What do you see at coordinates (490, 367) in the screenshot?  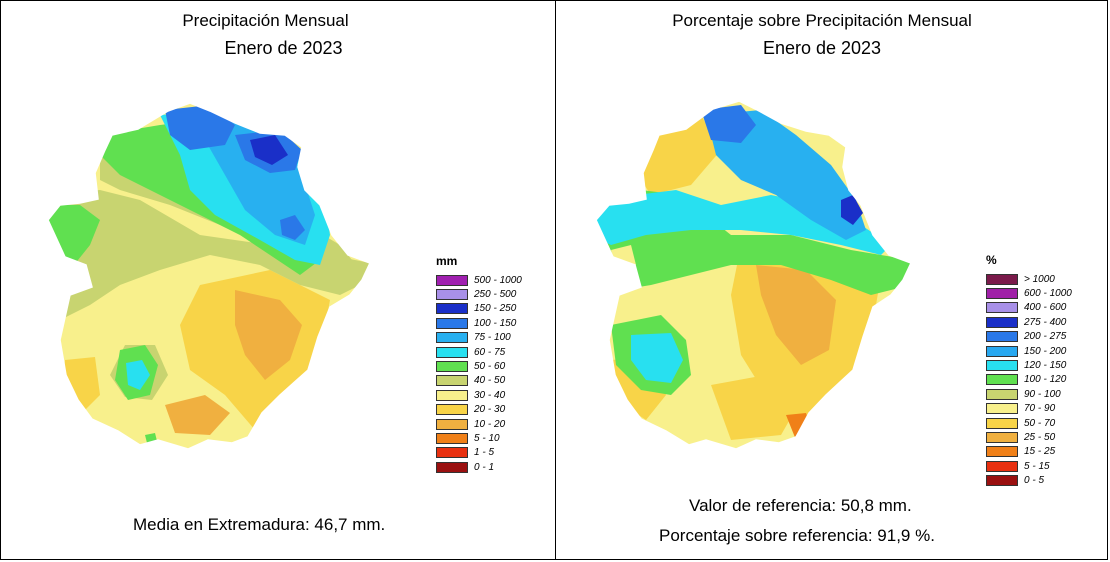 I see `legend-label: 50 - 60` at bounding box center [490, 367].